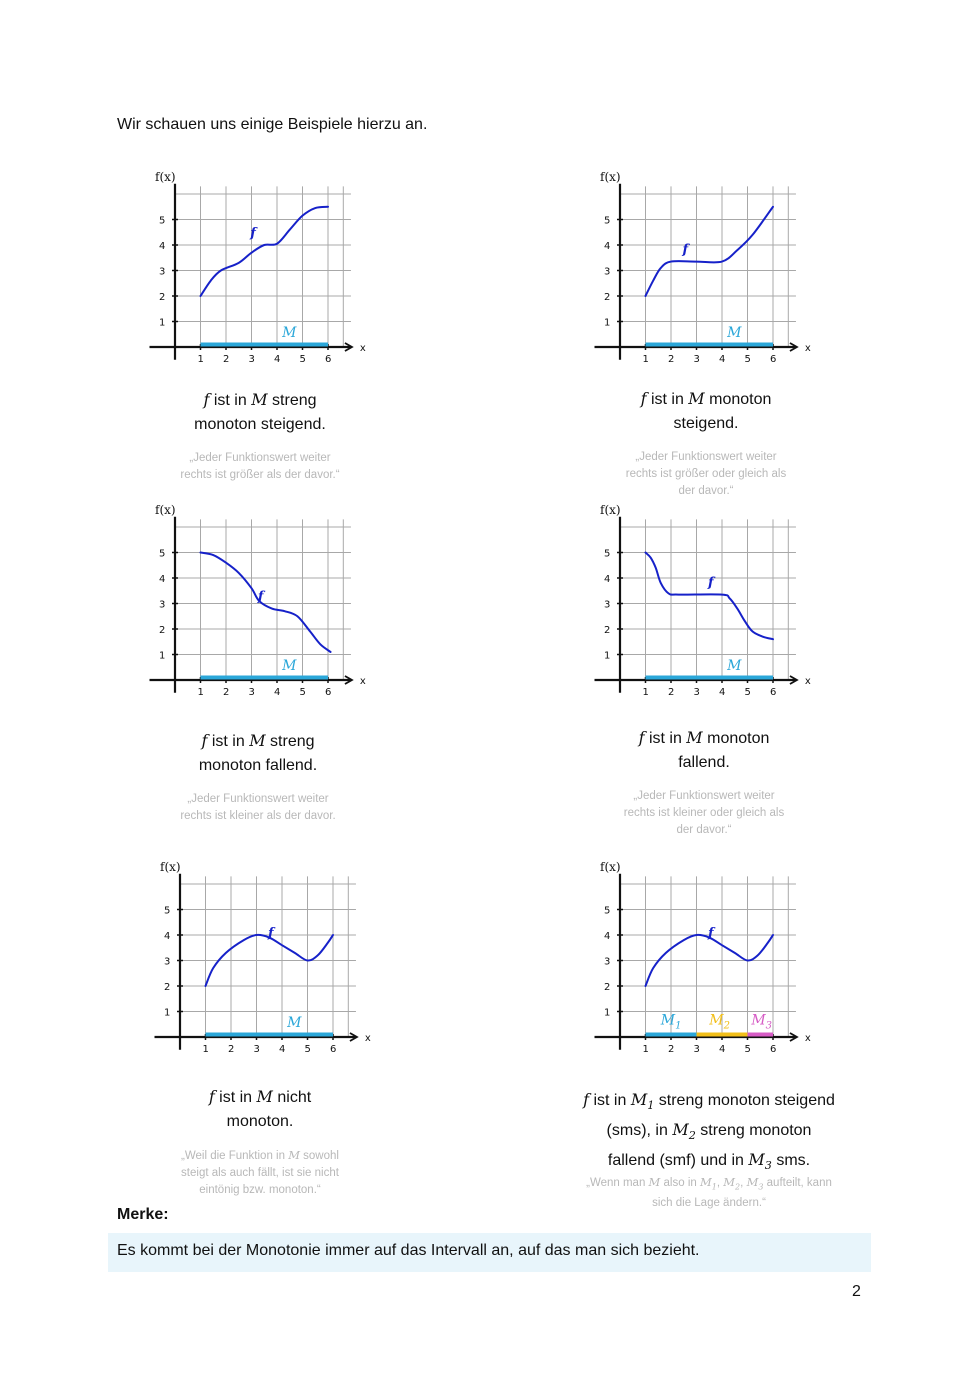 The width and height of the screenshot is (979, 1382). Describe the element at coordinates (719, 1021) in the screenshot. I see `interval-label: M2` at that location.